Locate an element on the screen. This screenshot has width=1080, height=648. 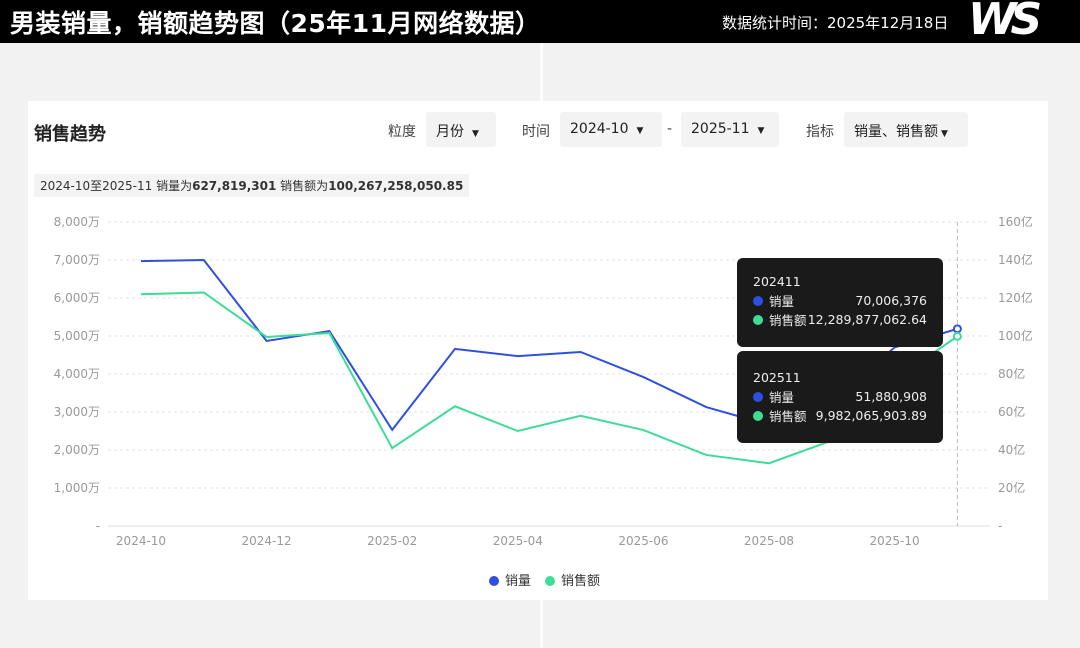
page-title: 男装销量，销额趋势图（25年11月网络数据） is located at coordinates (275, 23).